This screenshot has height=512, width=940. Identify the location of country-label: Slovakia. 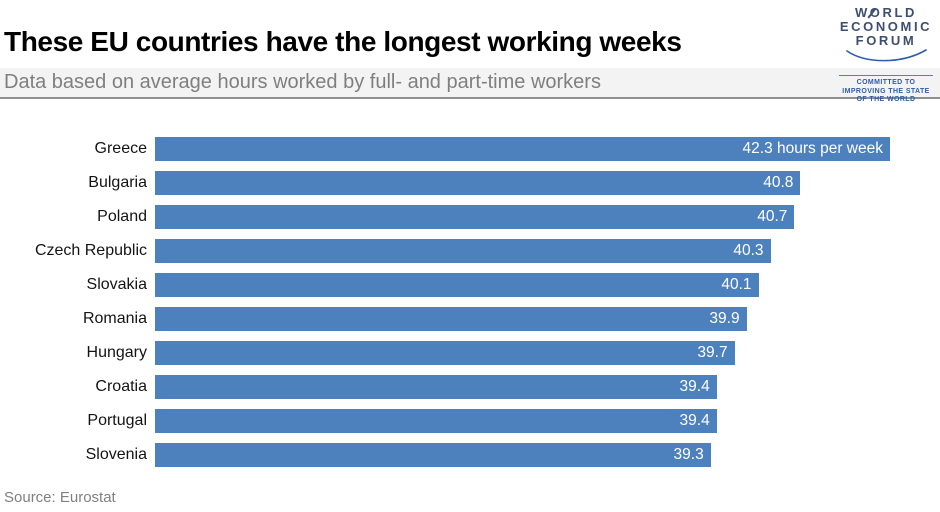
(116, 284).